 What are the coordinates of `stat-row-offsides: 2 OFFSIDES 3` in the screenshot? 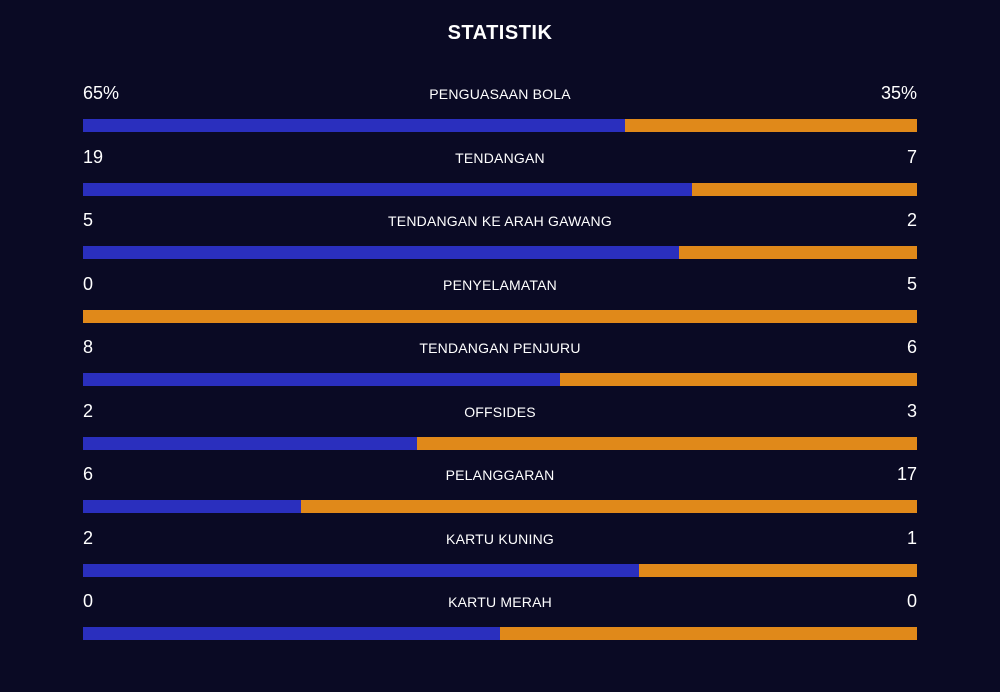 It's located at (500, 428).